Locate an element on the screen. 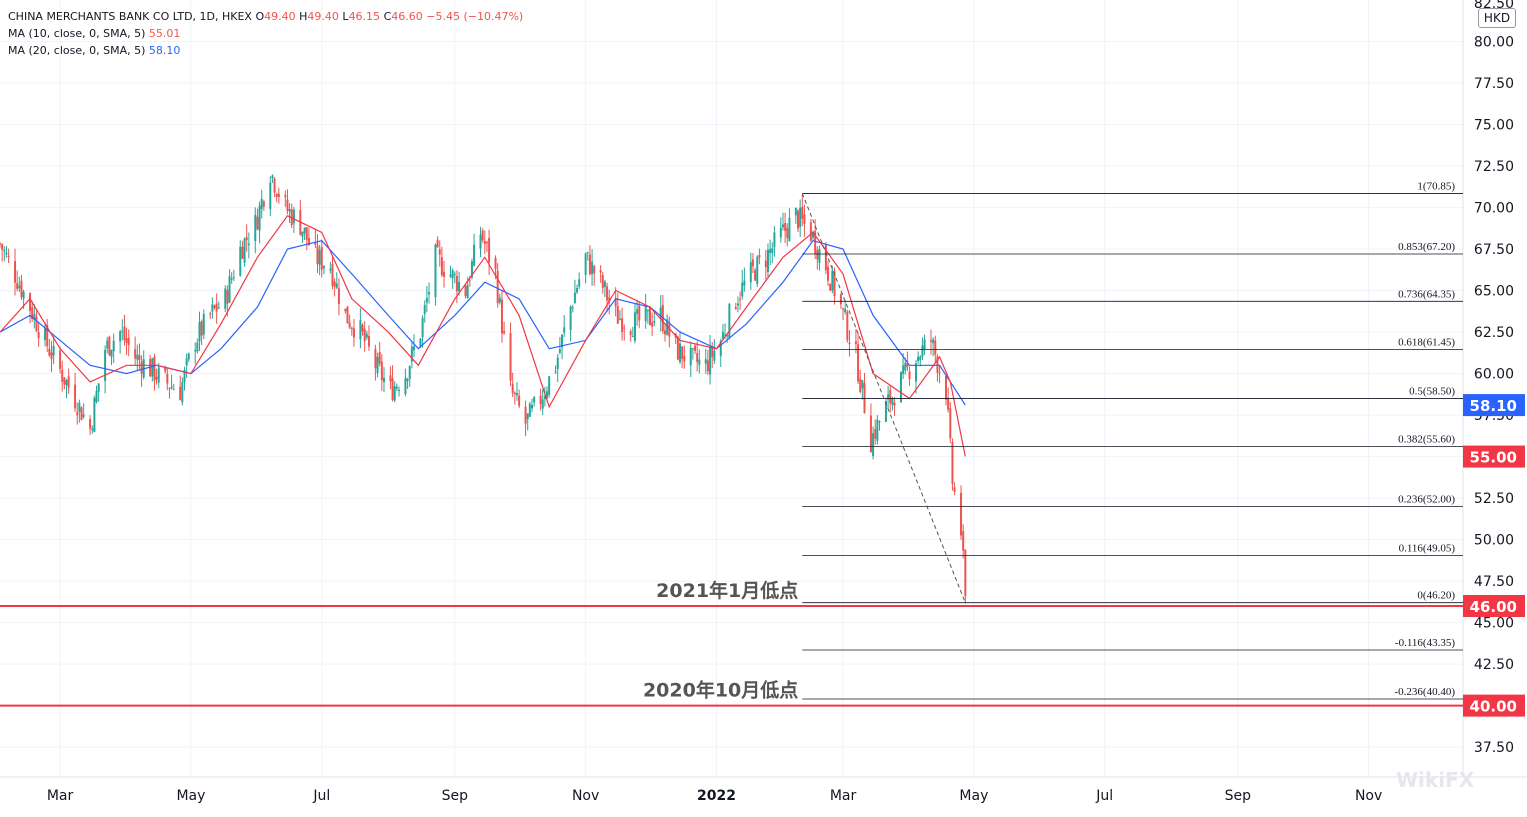 The image size is (1527, 817). fib-level-label: -0.236(40.40) is located at coordinates (1425, 692).